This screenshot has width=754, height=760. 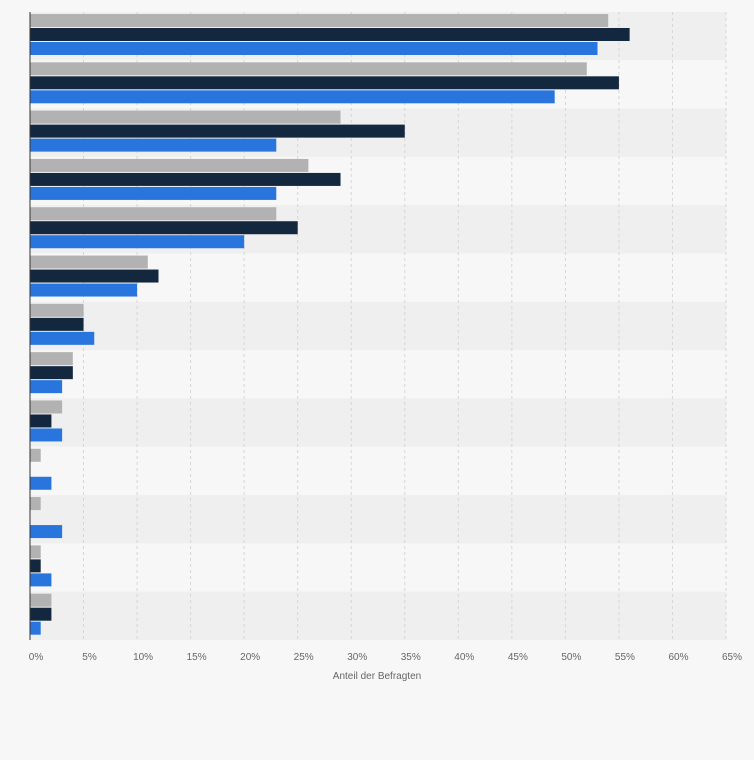 I want to click on x-tick-labels: 0% 5% 10% 15% 20% 25% 30% 35% 40% 45% 50% 55% 60% 65%, so click(x=385, y=657).